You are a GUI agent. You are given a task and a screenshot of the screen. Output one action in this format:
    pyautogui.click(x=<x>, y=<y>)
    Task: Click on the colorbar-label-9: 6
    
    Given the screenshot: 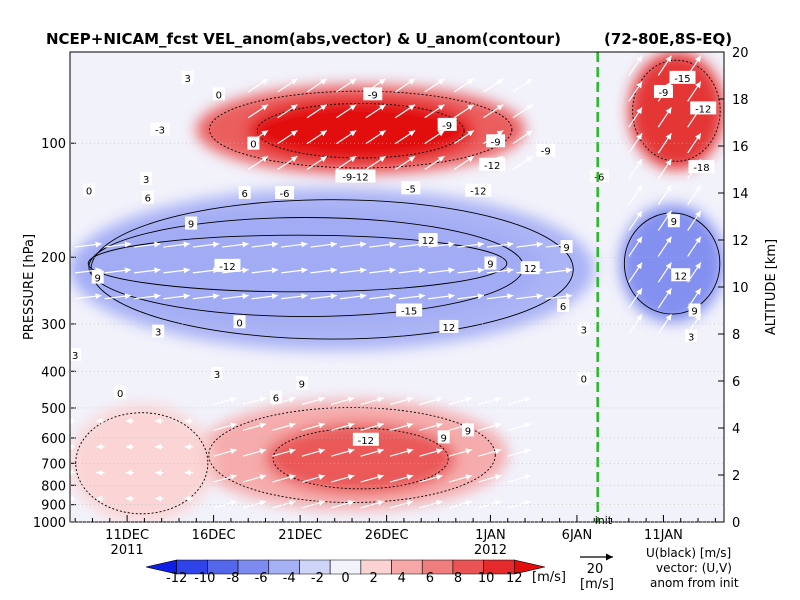 What is the action you would take?
    pyautogui.click(x=430, y=578)
    